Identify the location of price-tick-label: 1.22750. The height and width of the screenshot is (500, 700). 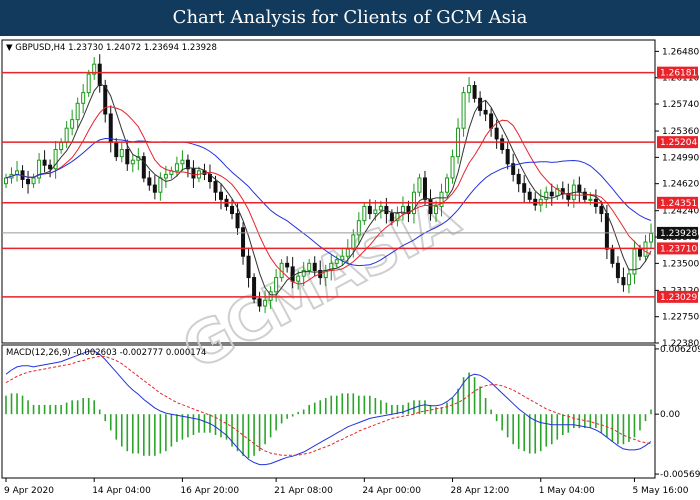
(680, 318).